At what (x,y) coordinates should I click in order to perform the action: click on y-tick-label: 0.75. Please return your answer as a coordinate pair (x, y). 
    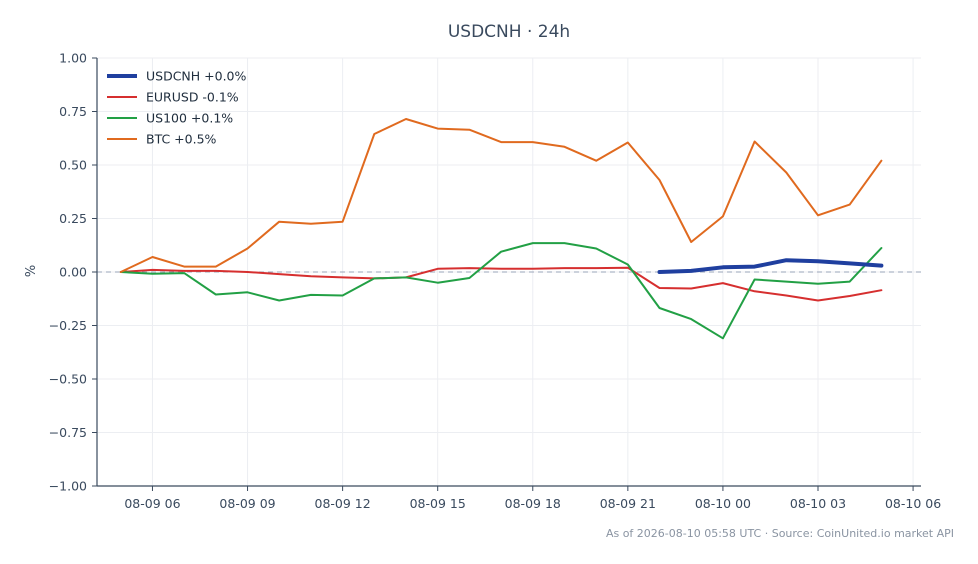
    Looking at the image, I should click on (73, 111).